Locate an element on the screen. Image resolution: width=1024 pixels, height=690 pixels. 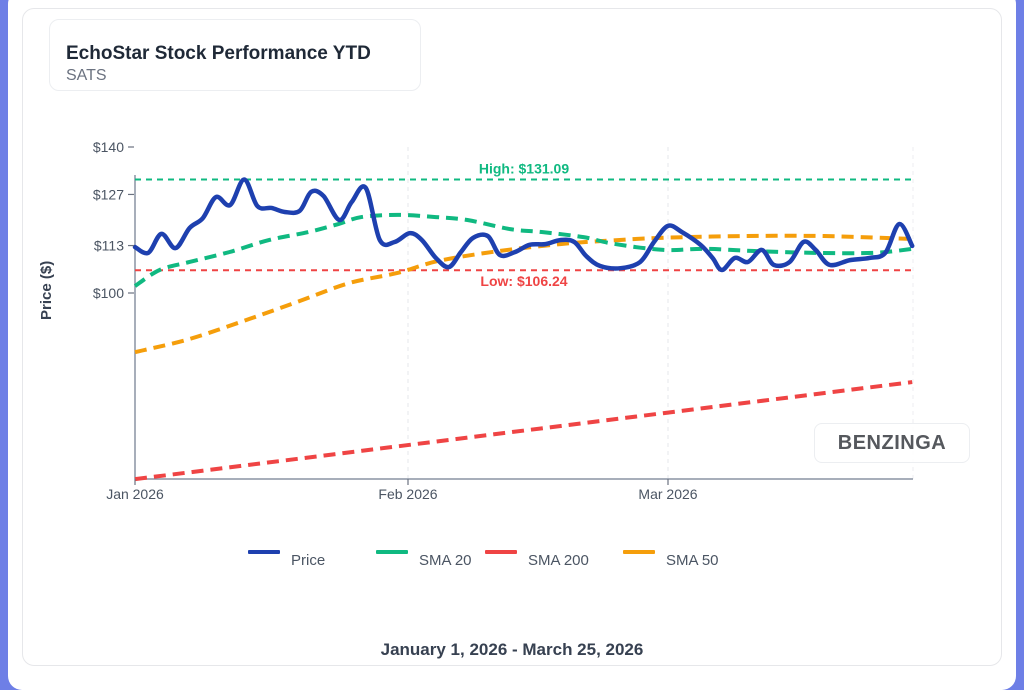
legend-swatch-price is located at coordinates (264, 552).